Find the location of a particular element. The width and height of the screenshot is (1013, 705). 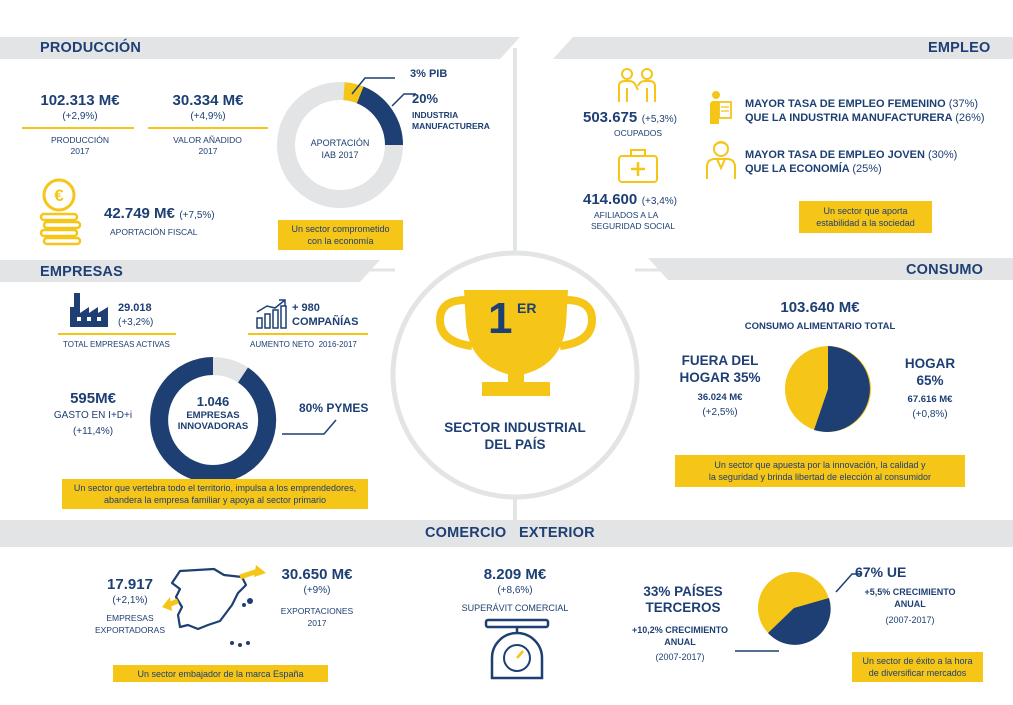

companias-label: COMPAÑÍAS is located at coordinates (325, 322).